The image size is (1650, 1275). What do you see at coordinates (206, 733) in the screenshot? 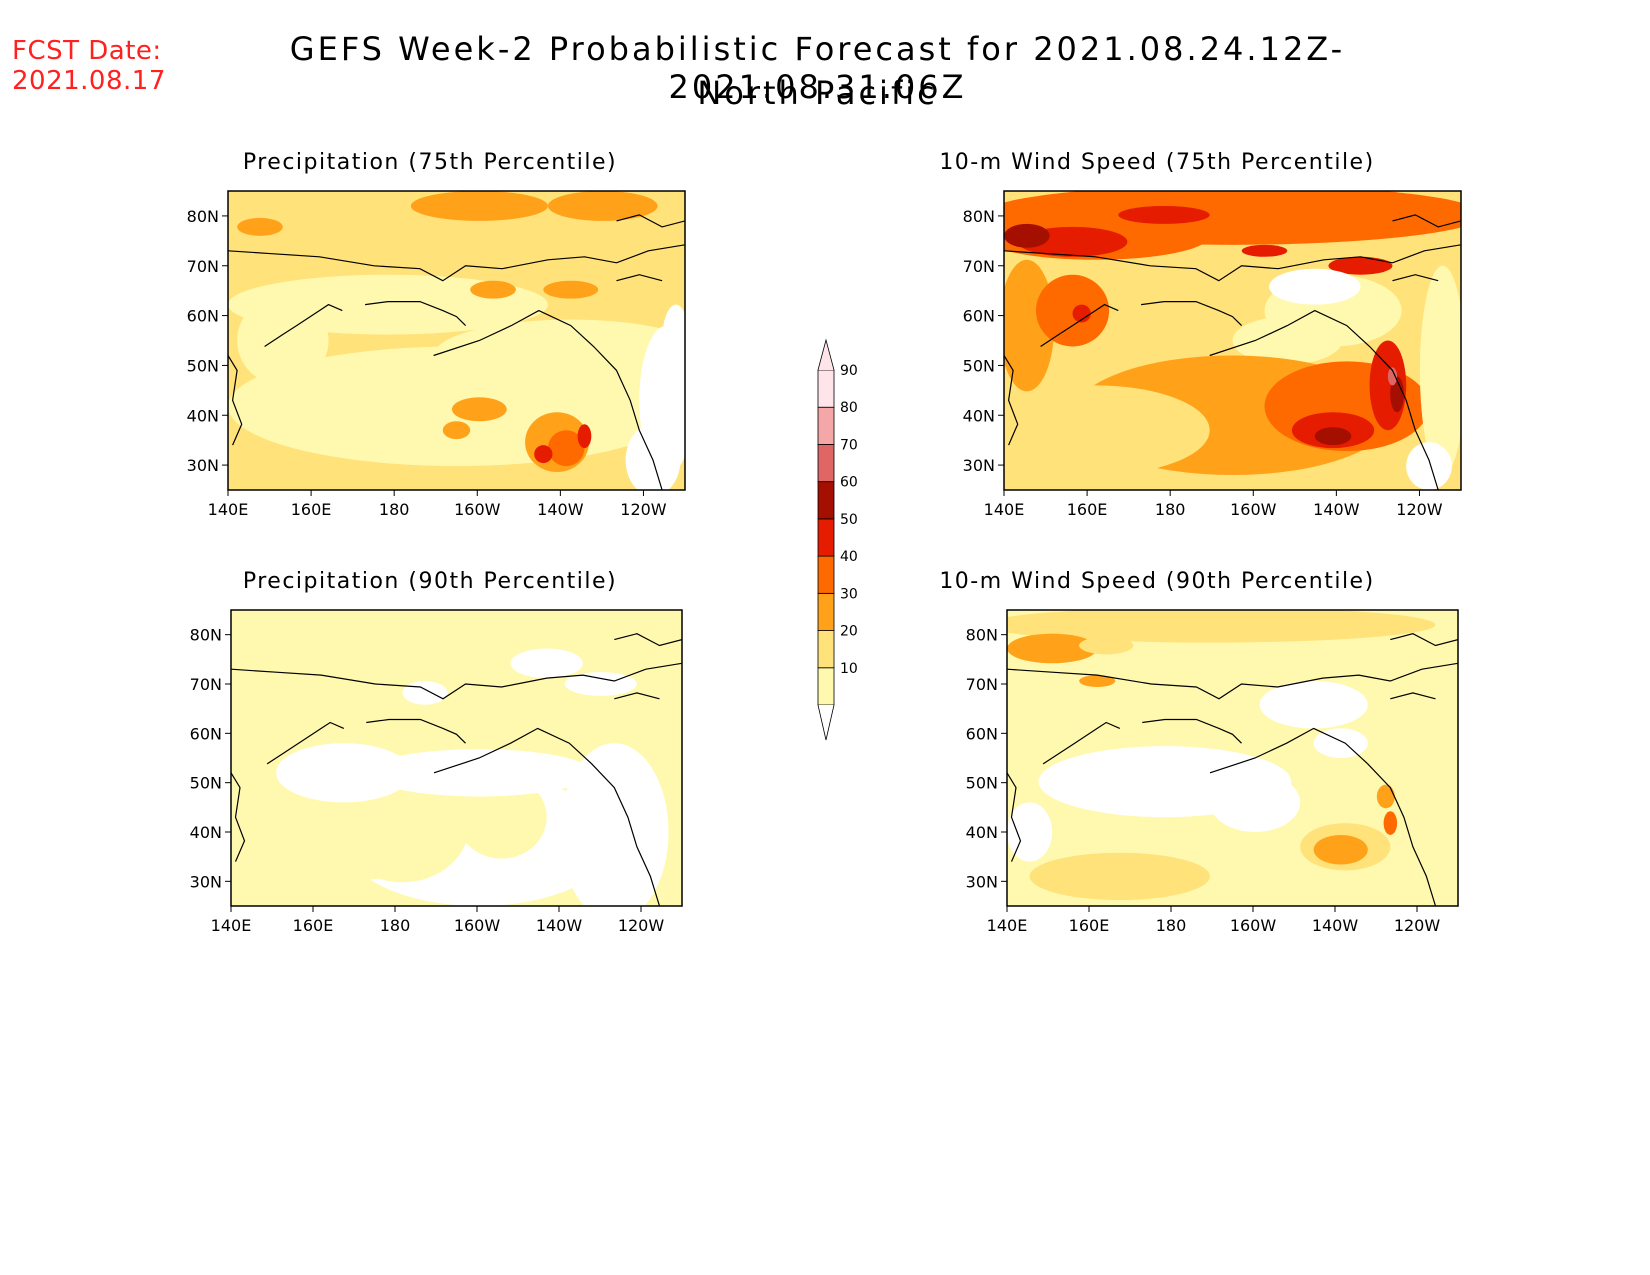
I see `lat-tick-label: 60N` at bounding box center [206, 733].